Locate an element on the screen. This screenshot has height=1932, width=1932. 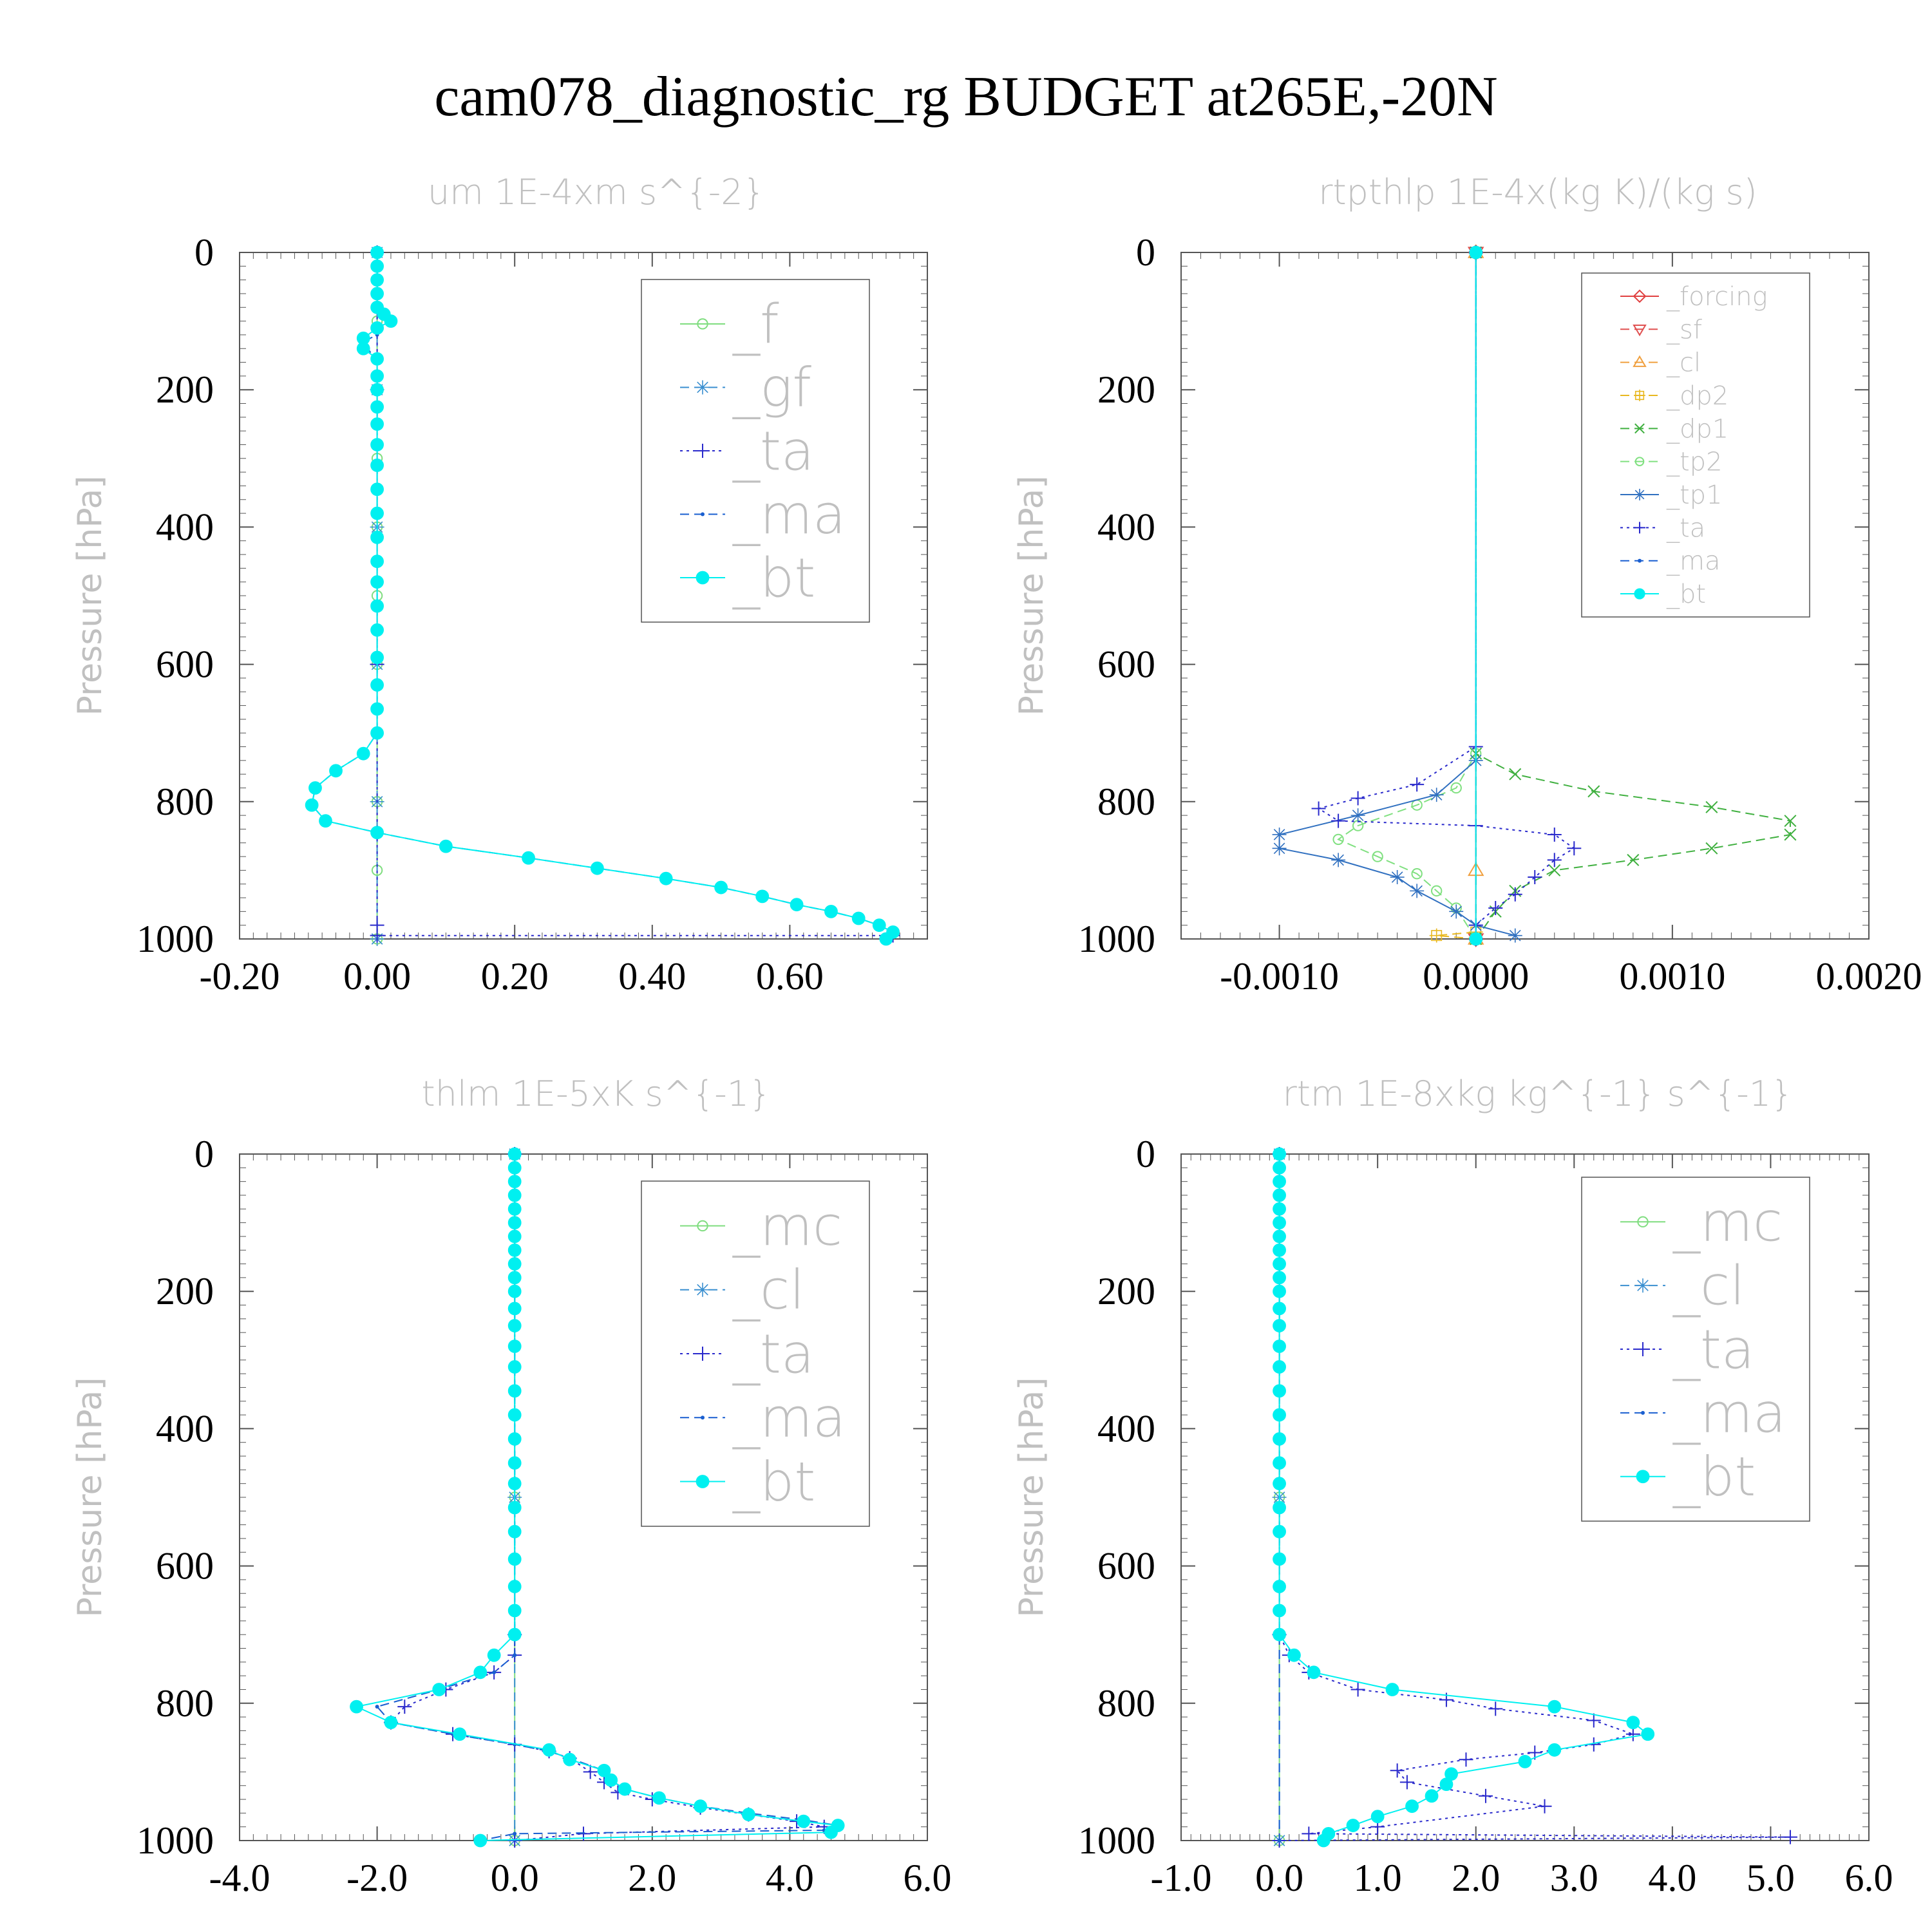
legend-box is located at coordinates (1696, 445).